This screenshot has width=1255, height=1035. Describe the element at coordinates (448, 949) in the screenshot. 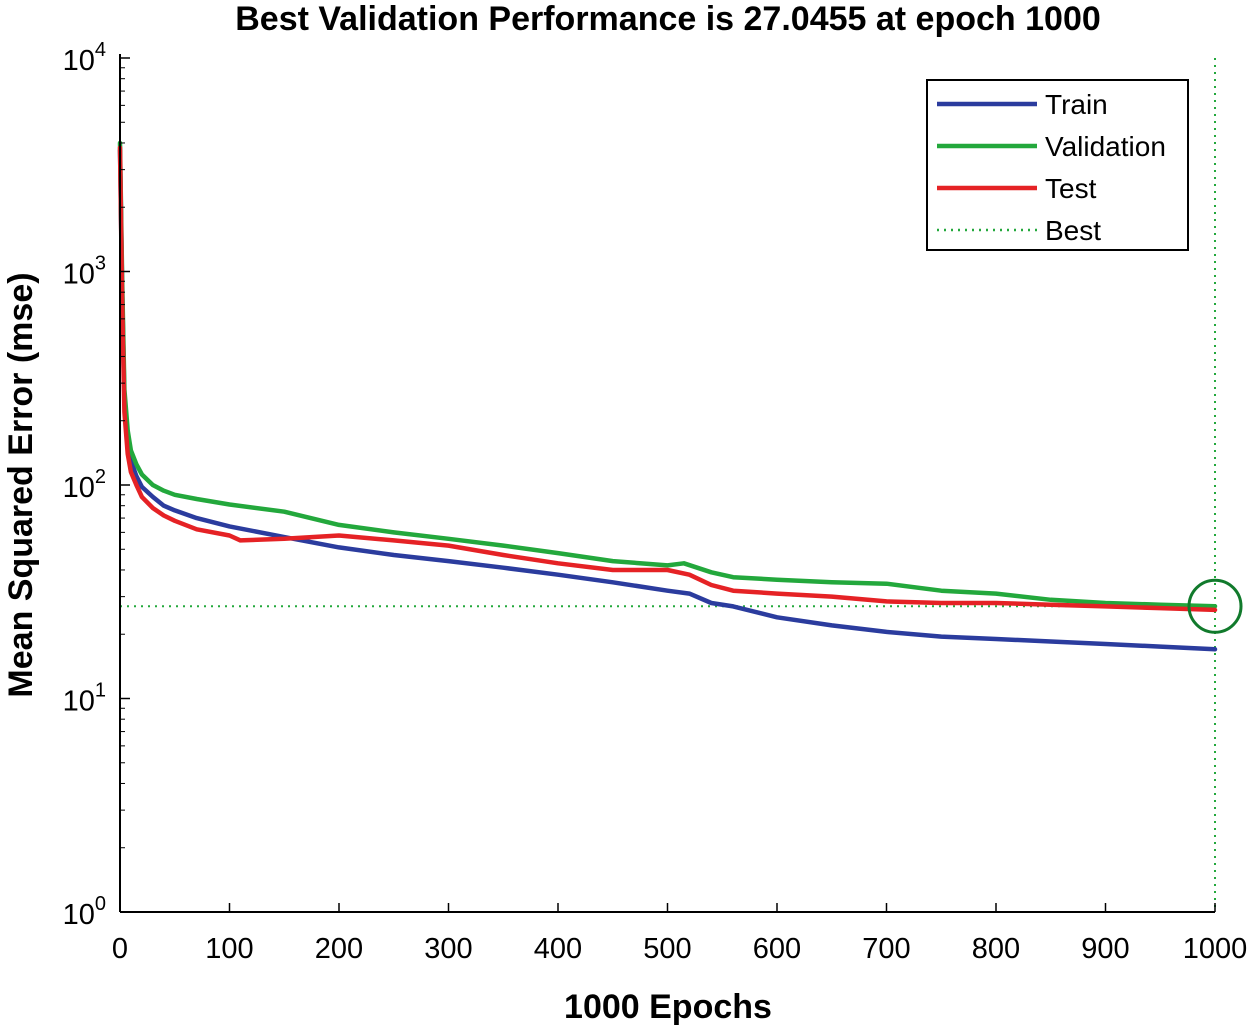

I see `x-tick-label: 300` at that location.